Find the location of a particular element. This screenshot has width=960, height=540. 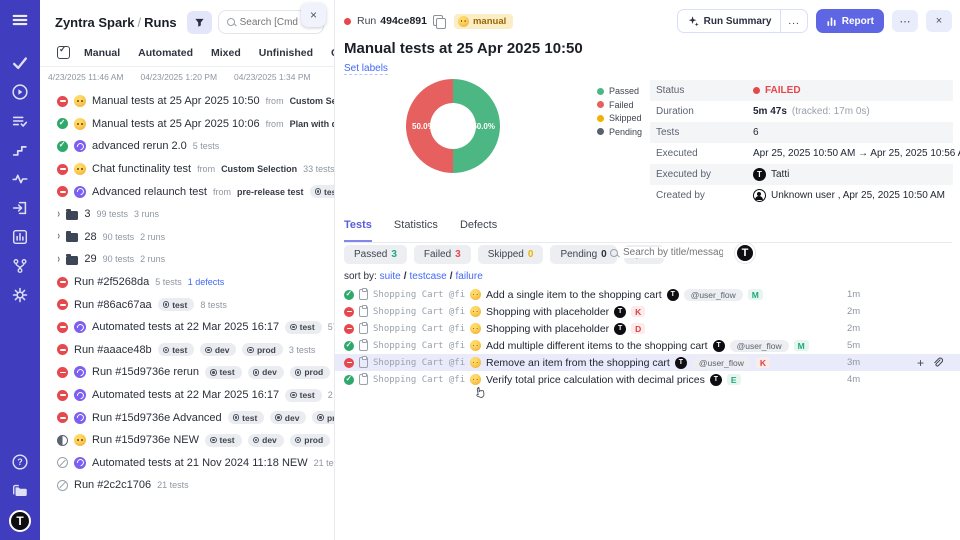

tab-unfinished: Unfinished is located at coordinates (286, 52).